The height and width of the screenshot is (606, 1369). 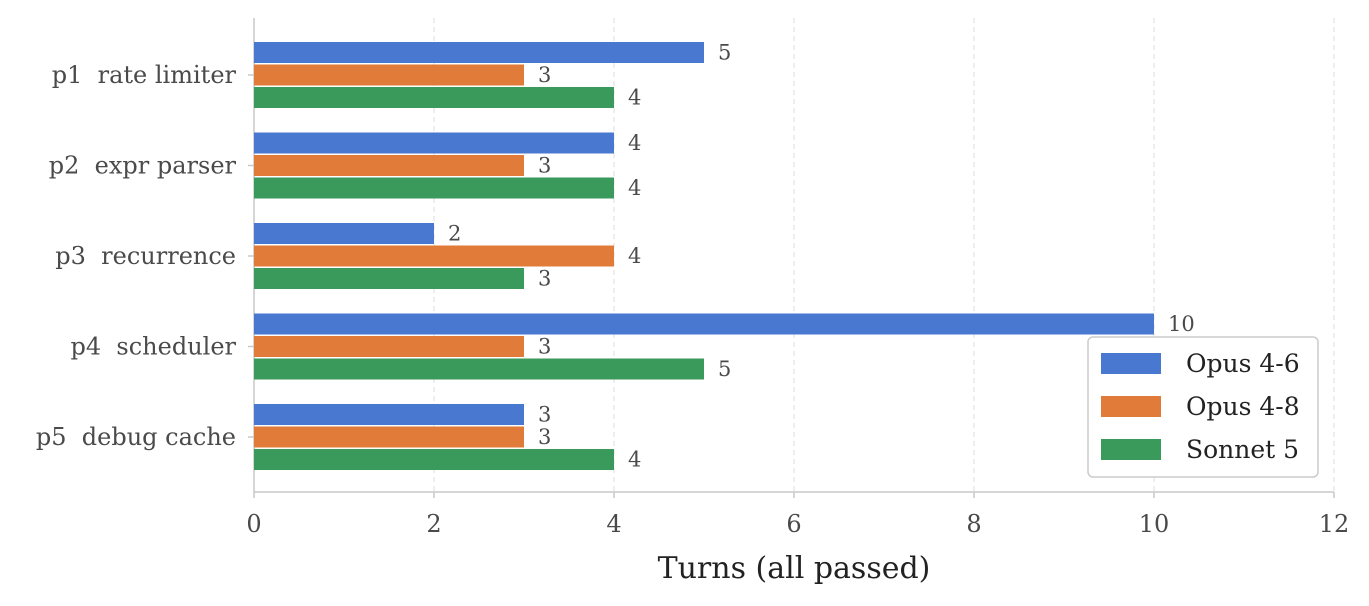 I want to click on x-tick-labels: 0 2 4 6 8 10 12, so click(x=797, y=524).